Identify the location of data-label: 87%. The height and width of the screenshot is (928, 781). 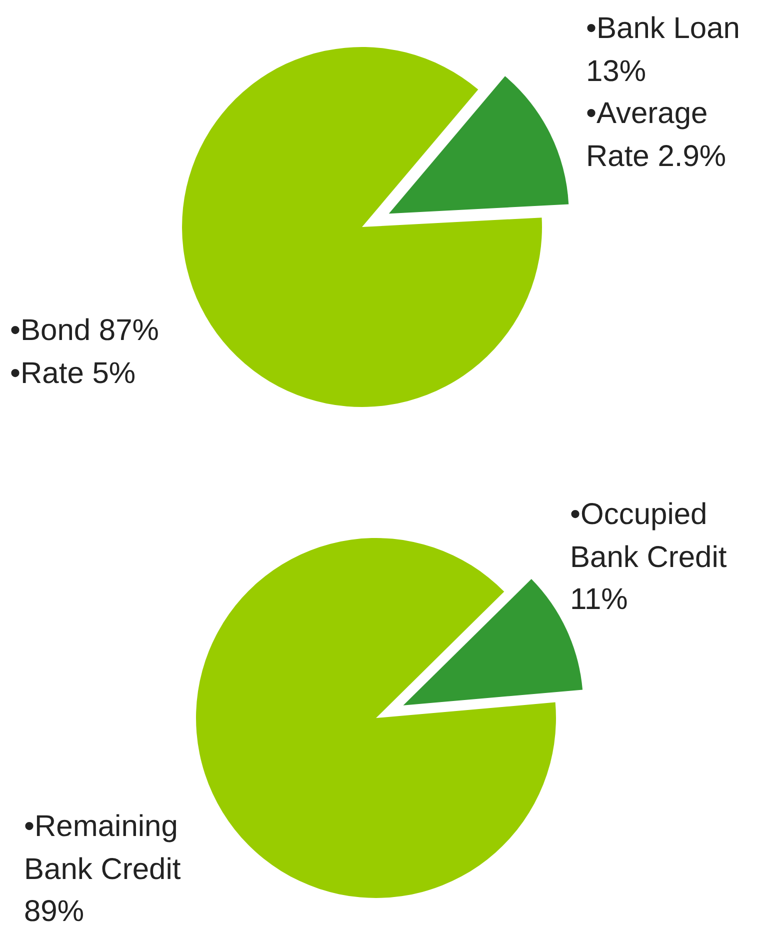
(128, 330).